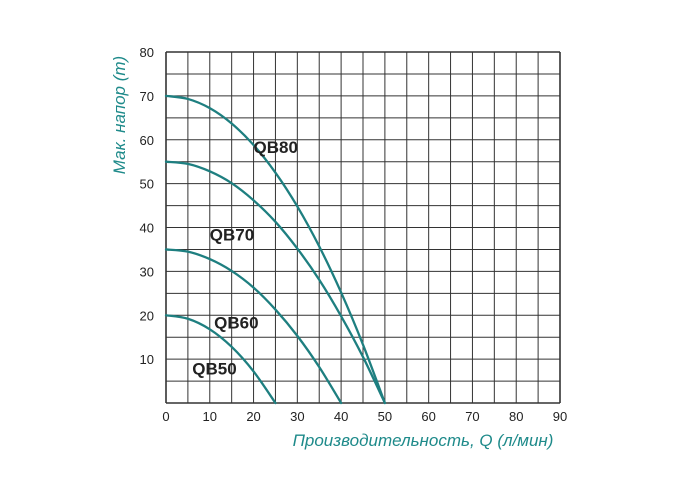  What do you see at coordinates (245, 258) in the screenshot?
I see `series-labels: QB80 QB70 QB60 QB50` at bounding box center [245, 258].